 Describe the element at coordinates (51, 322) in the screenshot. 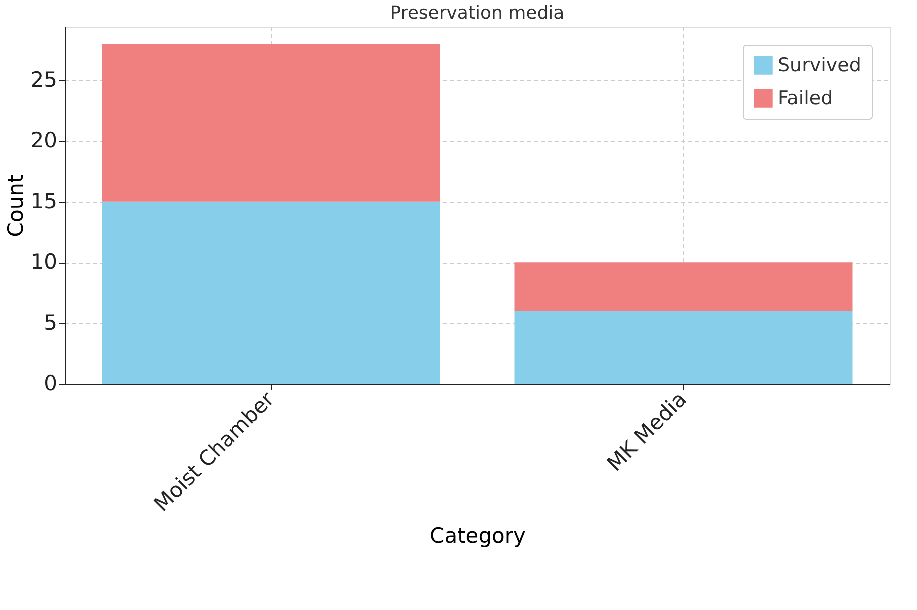

I see `y-tick-label: 5` at that location.